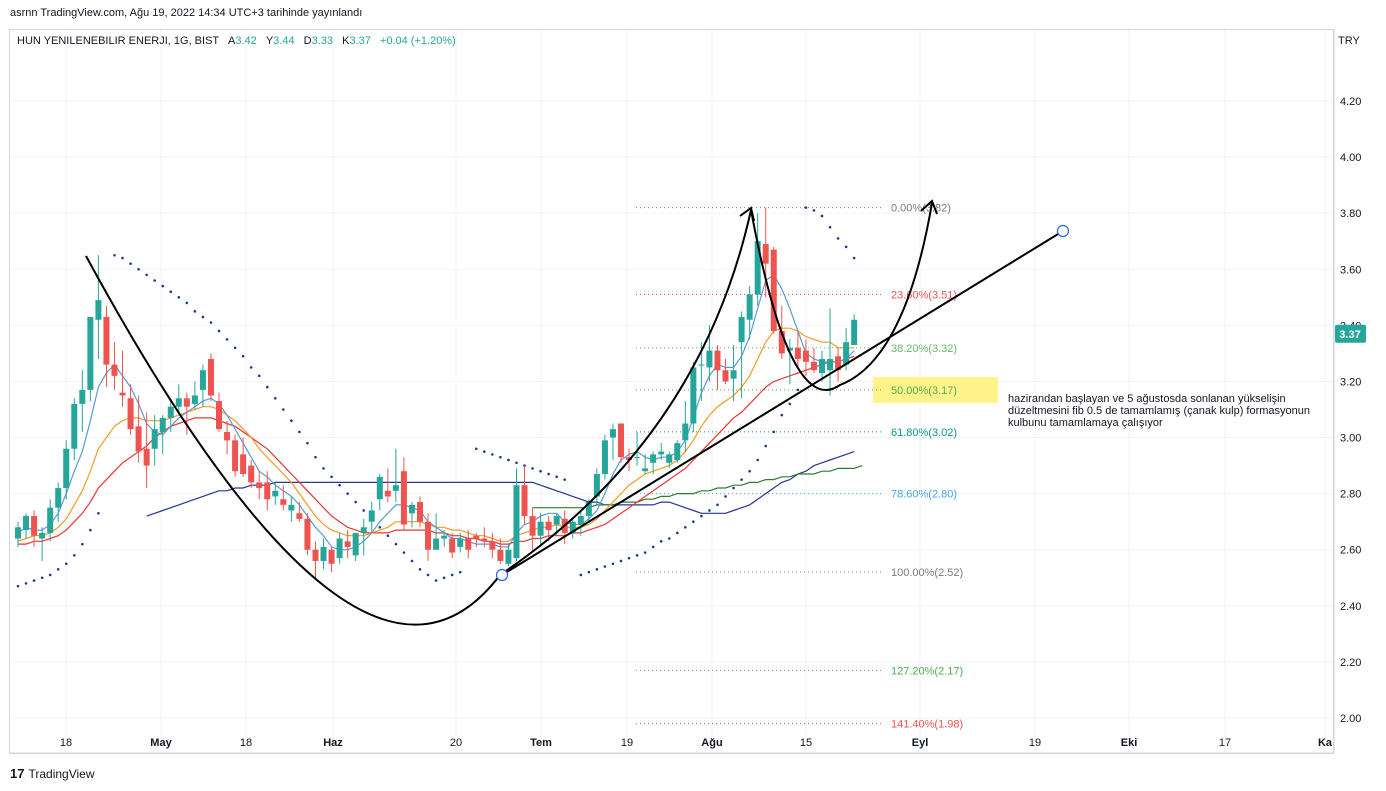  What do you see at coordinates (417, 41) in the screenshot?
I see `change-value: +0.04 (+1.20%)` at bounding box center [417, 41].